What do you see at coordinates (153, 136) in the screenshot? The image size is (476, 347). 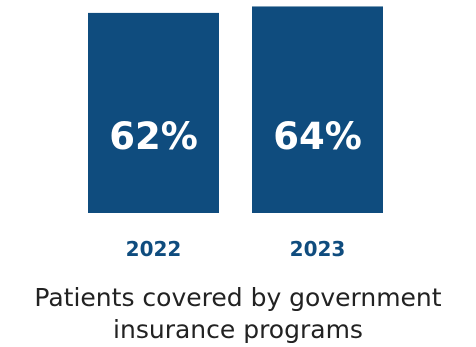 I see `bar-value-label-2022: 62%` at bounding box center [153, 136].